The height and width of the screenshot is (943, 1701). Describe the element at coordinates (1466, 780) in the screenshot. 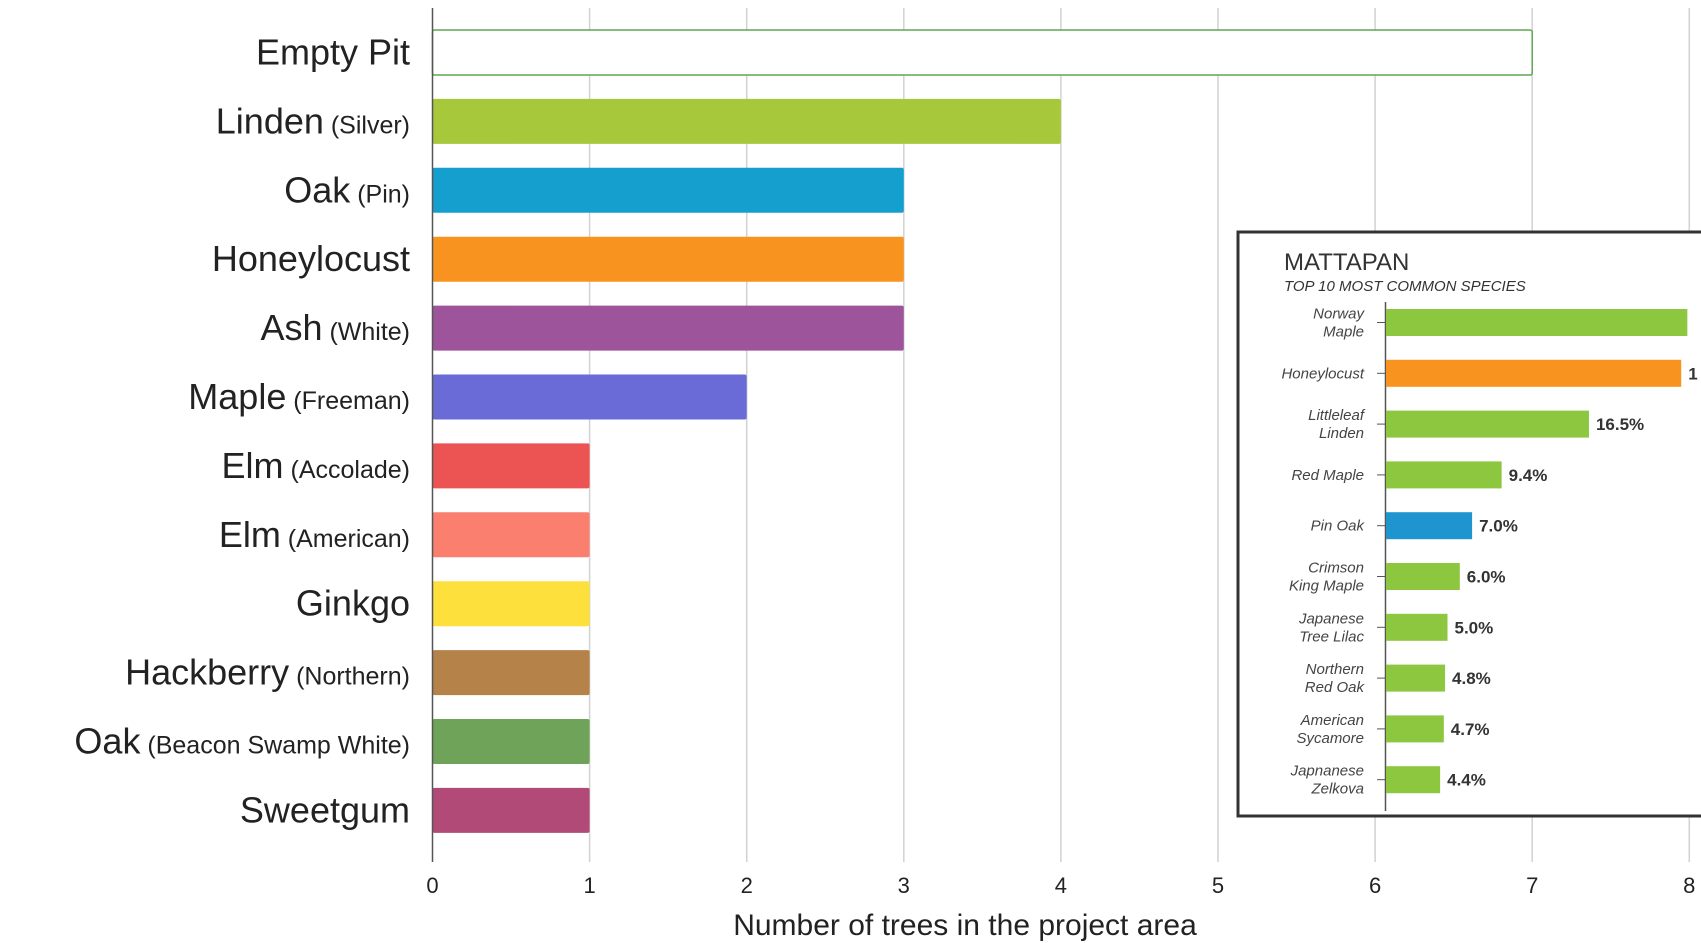

I see `inset-value-label: 4.4%` at that location.